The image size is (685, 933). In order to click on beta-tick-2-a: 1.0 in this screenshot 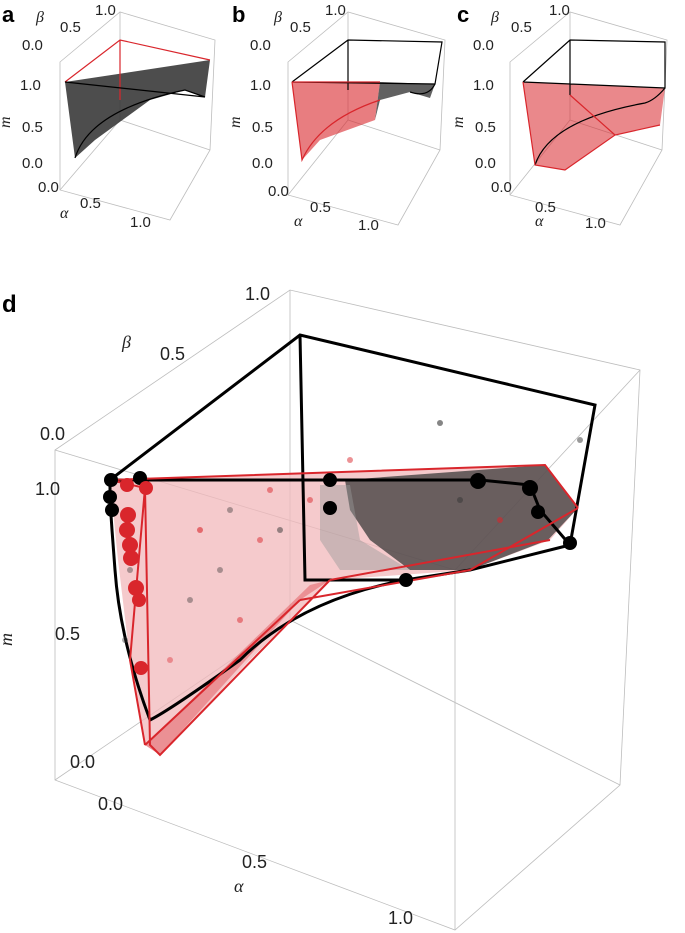, I will do `click(105, 10)`.